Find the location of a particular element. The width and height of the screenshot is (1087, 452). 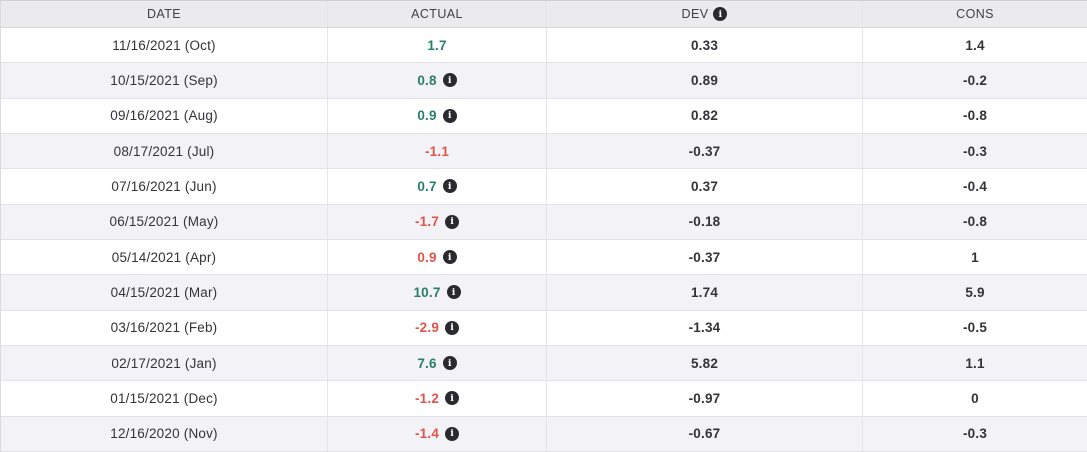

cons-cell: -0.3 is located at coordinates (975, 151).